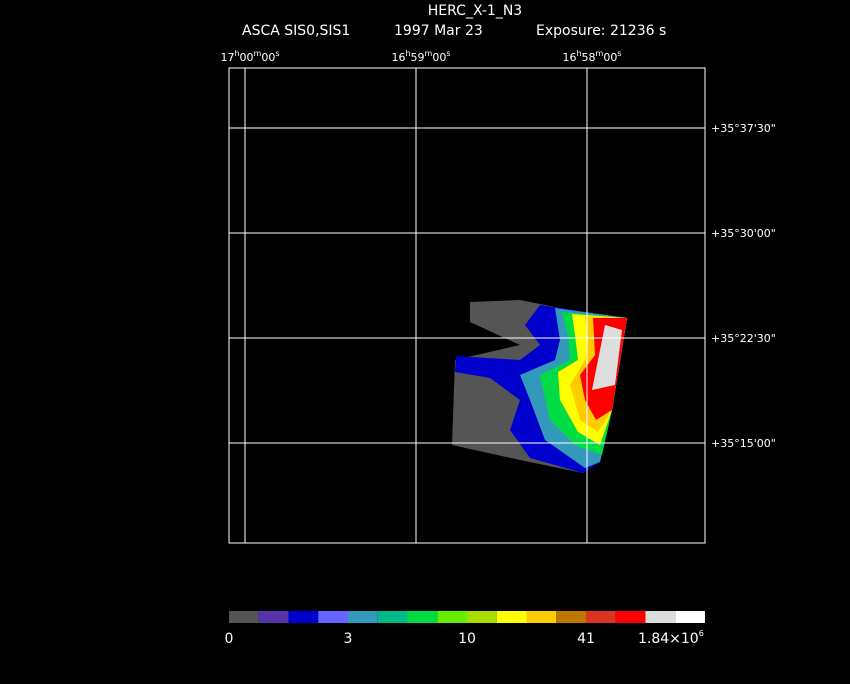 Image resolution: width=850 pixels, height=684 pixels. What do you see at coordinates (743, 286) in the screenshot?
I see `dec-labels: +35°37'30" +35°30'00" +35°22'30" +35°15'00"` at bounding box center [743, 286].